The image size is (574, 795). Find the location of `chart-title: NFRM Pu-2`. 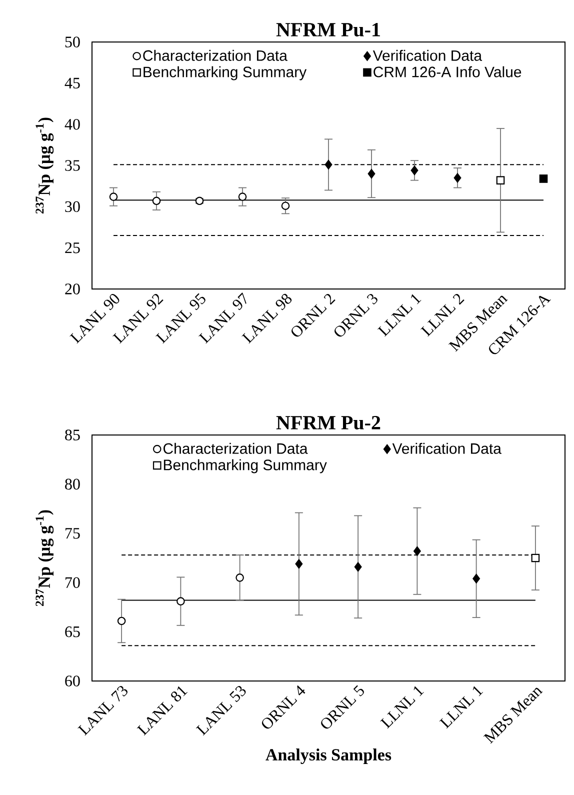

chart-title: NFRM Pu-2 is located at coordinates (328, 423).